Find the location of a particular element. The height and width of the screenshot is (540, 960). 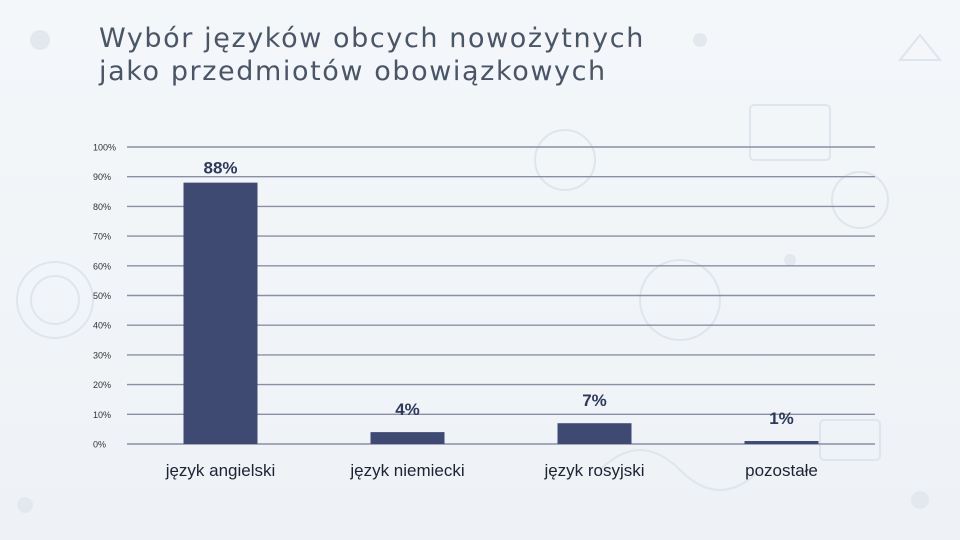

y-tick-label: 50% is located at coordinates (102, 296).